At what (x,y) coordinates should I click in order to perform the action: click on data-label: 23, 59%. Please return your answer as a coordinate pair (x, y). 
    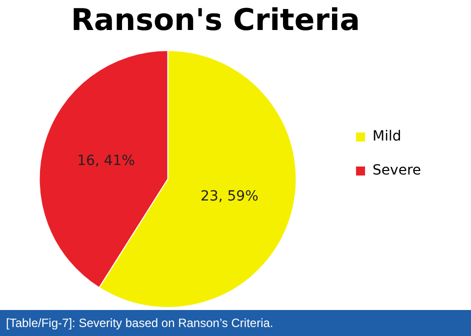
    Looking at the image, I should click on (229, 196).